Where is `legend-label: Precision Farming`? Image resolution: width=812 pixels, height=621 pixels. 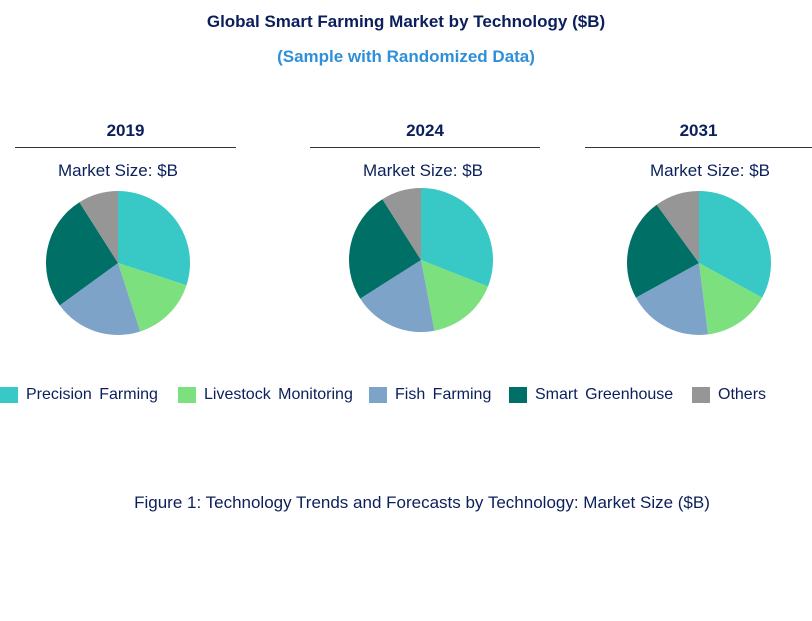 legend-label: Precision Farming is located at coordinates (92, 394).